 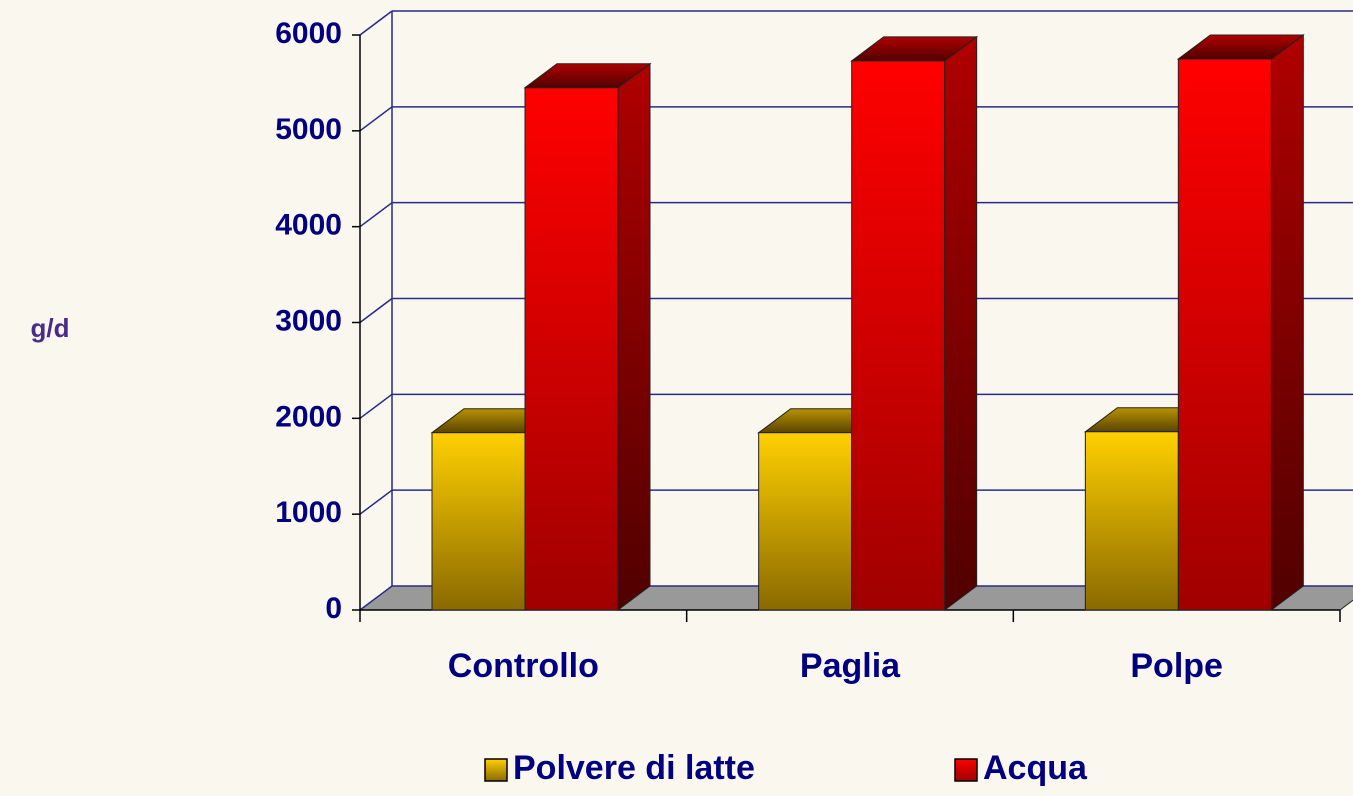 What do you see at coordinates (523, 666) in the screenshot?
I see `x-tick-label: Controllo` at bounding box center [523, 666].